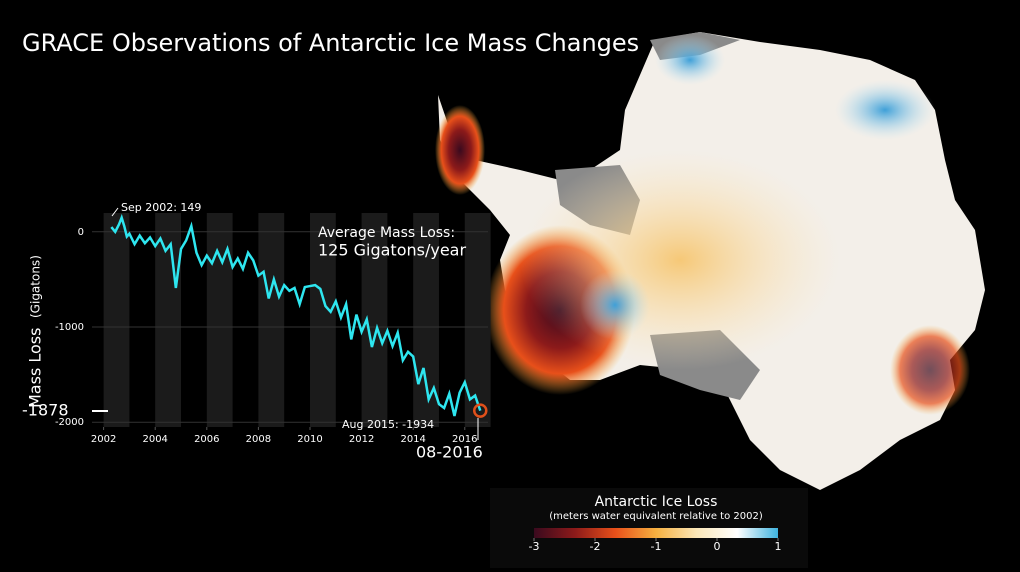 This screenshot has width=1020, height=572. I want to click on x-tick-label: 2016, so click(464, 439).